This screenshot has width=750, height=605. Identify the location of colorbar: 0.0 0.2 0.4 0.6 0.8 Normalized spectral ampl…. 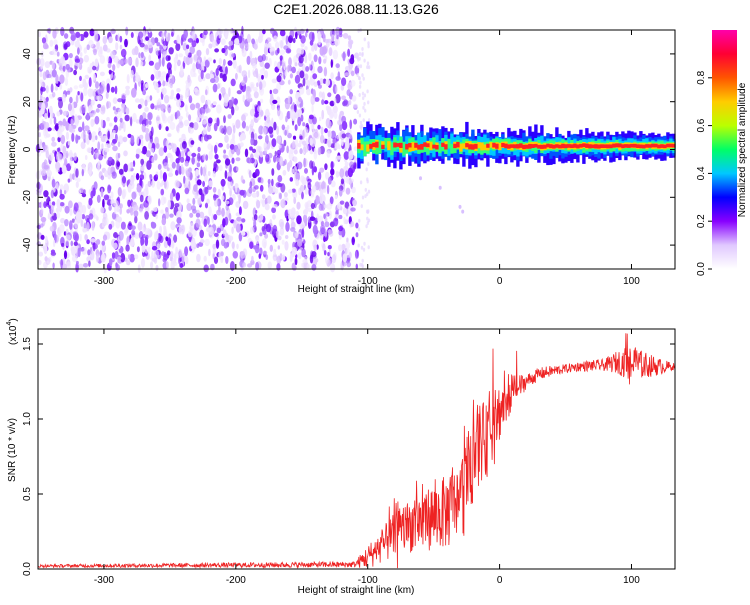
(722, 153).